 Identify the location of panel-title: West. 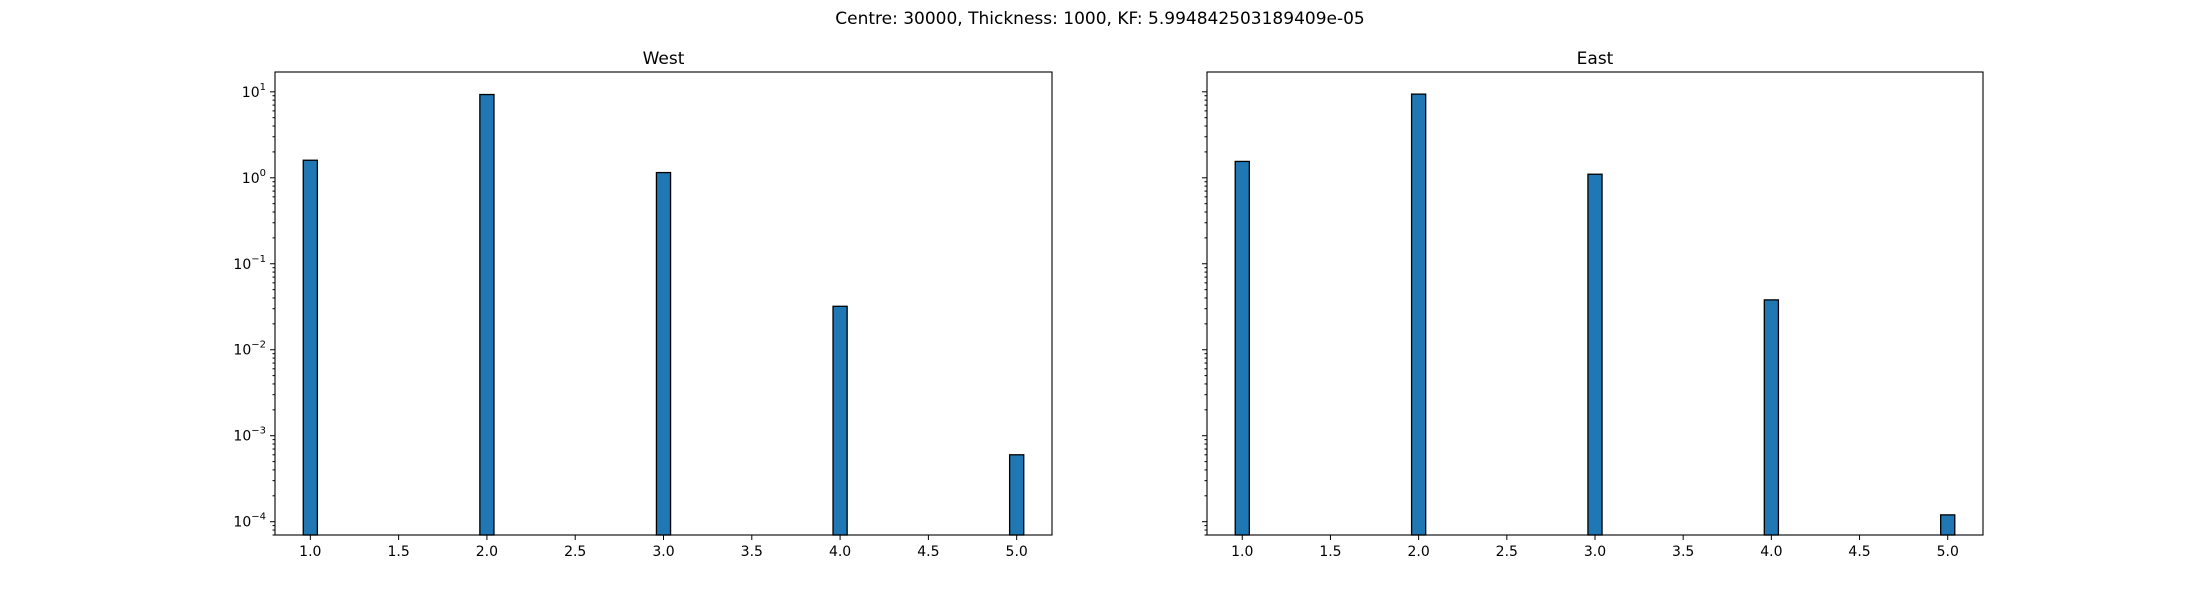
(664, 59).